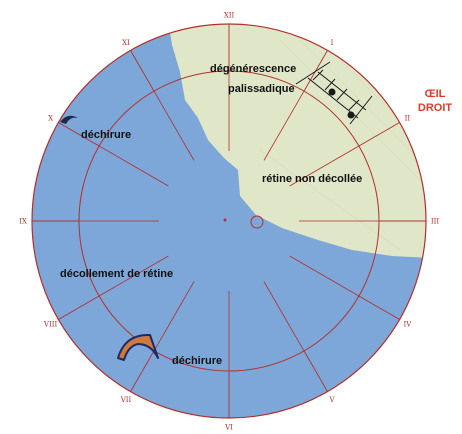 The width and height of the screenshot is (462, 434). Describe the element at coordinates (315, 371) in the screenshot. I see `meridian-V` at that location.